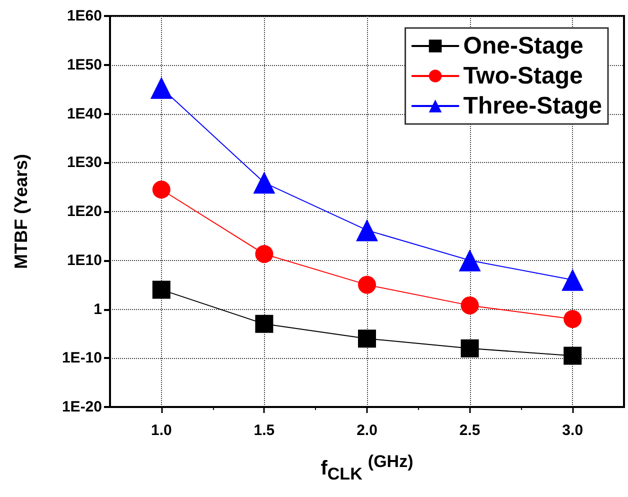 The image size is (628, 497). What do you see at coordinates (469, 430) in the screenshot?
I see `x-tick-label: 2.5` at bounding box center [469, 430].